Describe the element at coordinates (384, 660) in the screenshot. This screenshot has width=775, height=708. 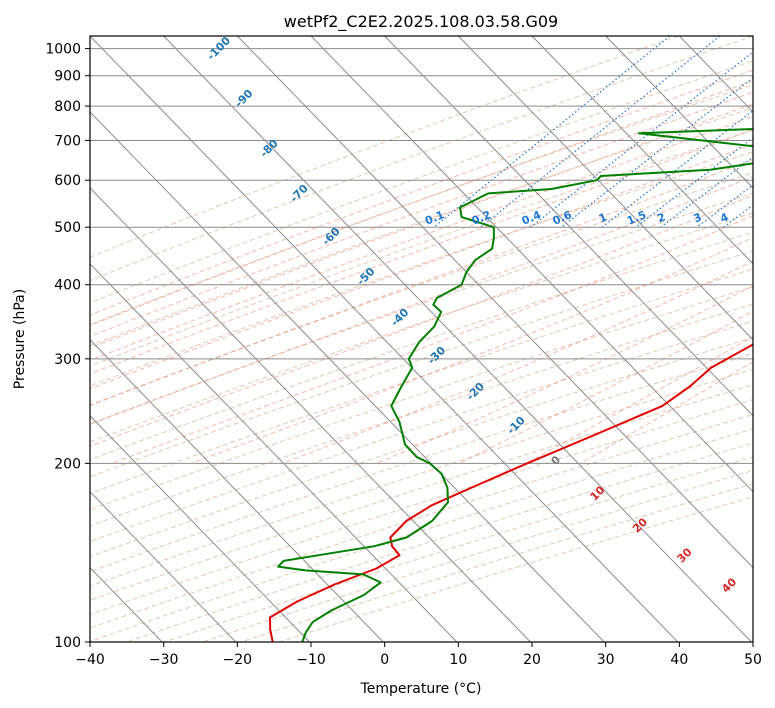
I see `x-tick-label: 0` at that location.